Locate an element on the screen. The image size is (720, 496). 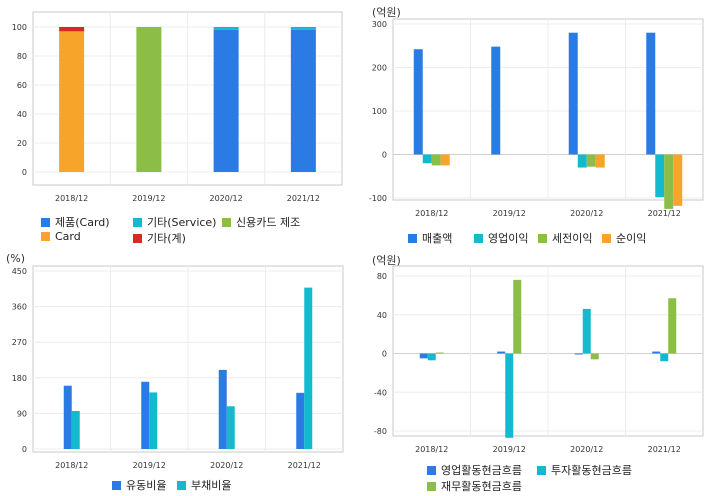
legend-label: 매출액 is located at coordinates (437, 238).